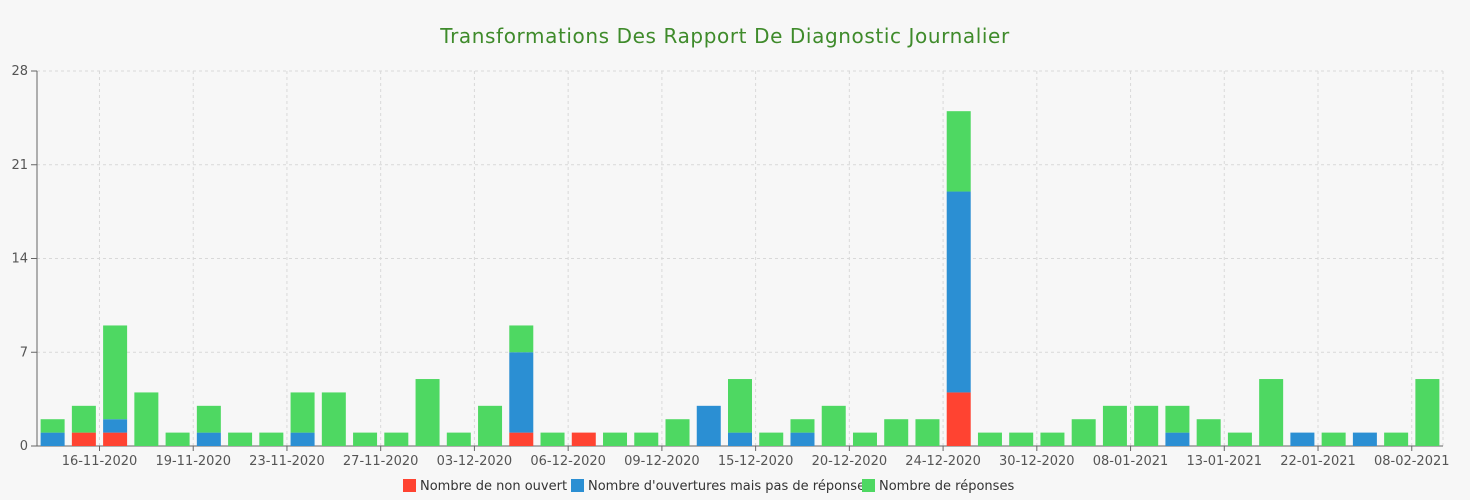  What do you see at coordinates (850, 461) in the screenshot?
I see `x-tick-label: 20-12-2020` at bounding box center [850, 461].